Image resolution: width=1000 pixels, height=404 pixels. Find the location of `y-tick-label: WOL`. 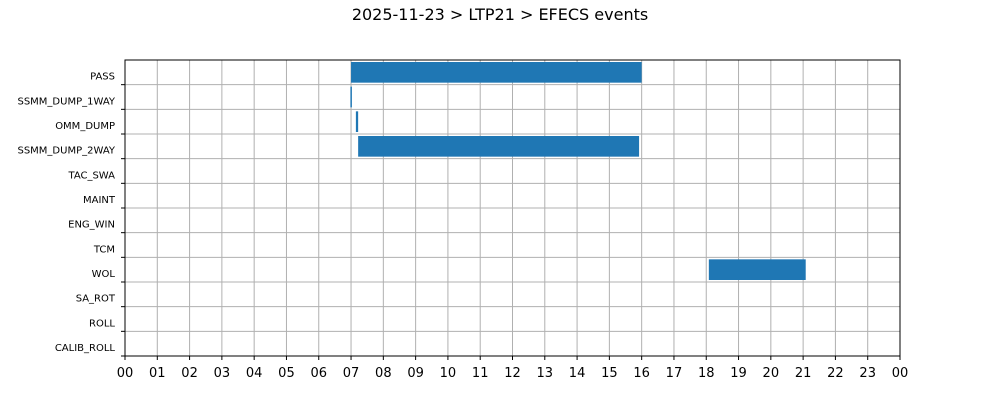

y-tick-label: WOL is located at coordinates (104, 274).